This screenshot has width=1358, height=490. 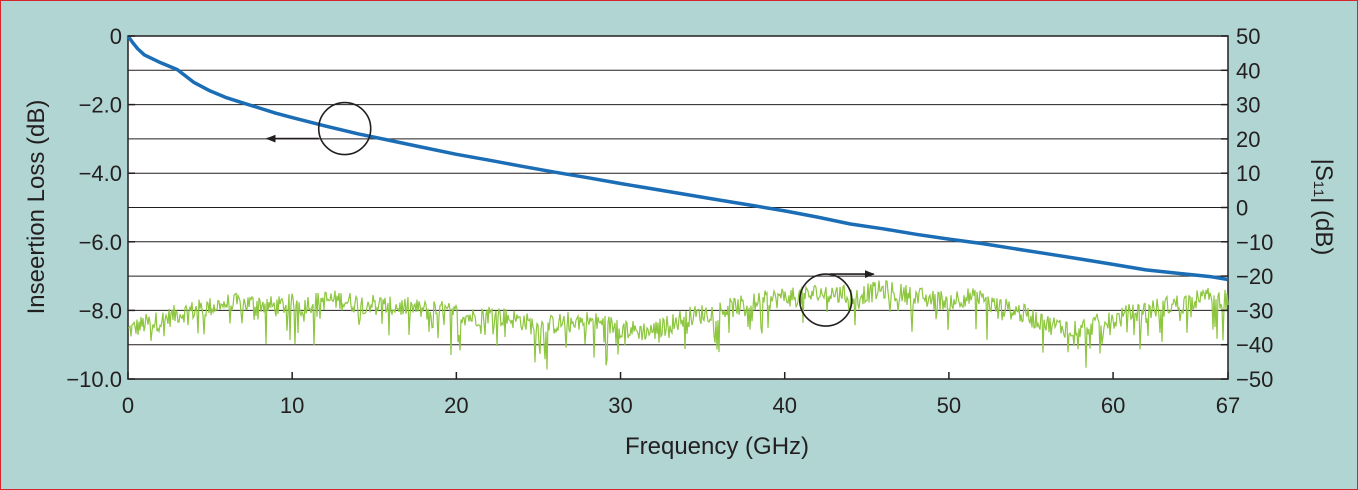 I want to click on y-left-tick-label-2: −4.0, so click(x=100, y=173).